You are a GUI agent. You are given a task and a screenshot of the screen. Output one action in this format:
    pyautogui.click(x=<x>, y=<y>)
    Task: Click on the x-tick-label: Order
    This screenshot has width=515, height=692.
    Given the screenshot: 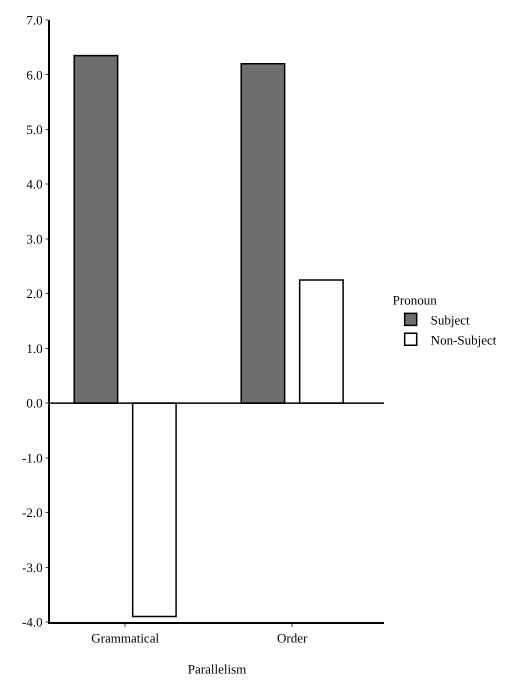 What is the action you would take?
    pyautogui.click(x=292, y=638)
    